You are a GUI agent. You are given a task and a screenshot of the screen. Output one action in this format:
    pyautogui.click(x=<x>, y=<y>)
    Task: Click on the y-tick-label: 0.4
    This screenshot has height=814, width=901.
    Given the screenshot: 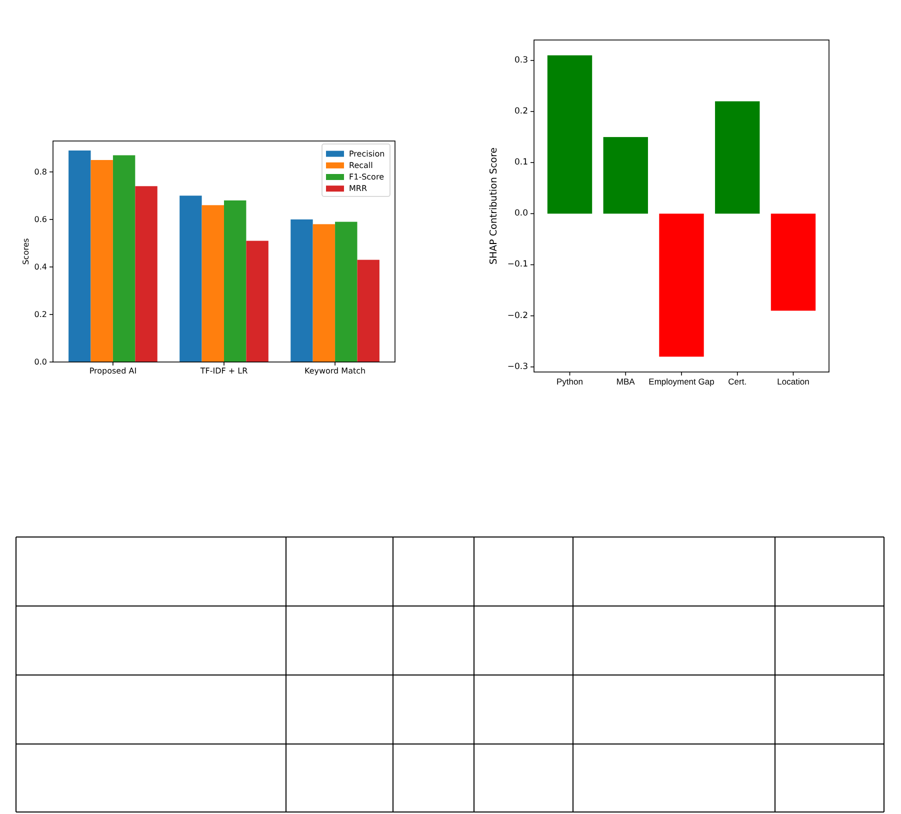 What is the action you would take?
    pyautogui.click(x=40, y=267)
    